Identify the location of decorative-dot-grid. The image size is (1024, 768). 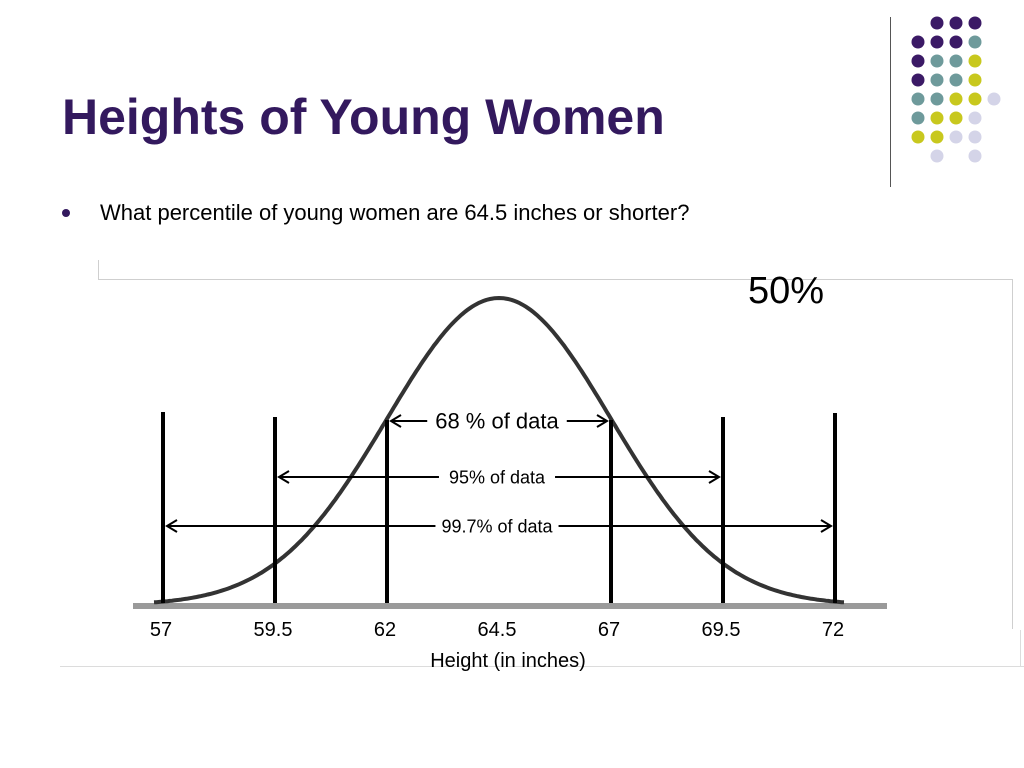
(956, 89).